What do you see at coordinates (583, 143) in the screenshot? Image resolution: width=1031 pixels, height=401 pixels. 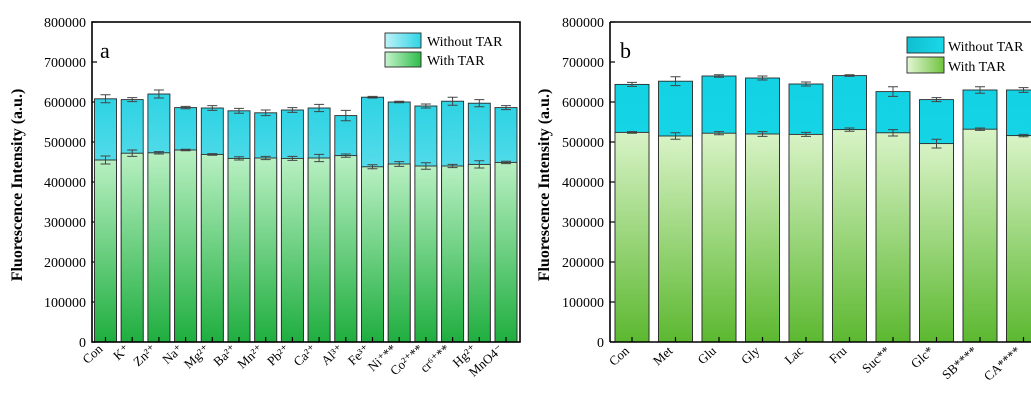 I see `y-tick-label-b: 500000` at bounding box center [583, 143].